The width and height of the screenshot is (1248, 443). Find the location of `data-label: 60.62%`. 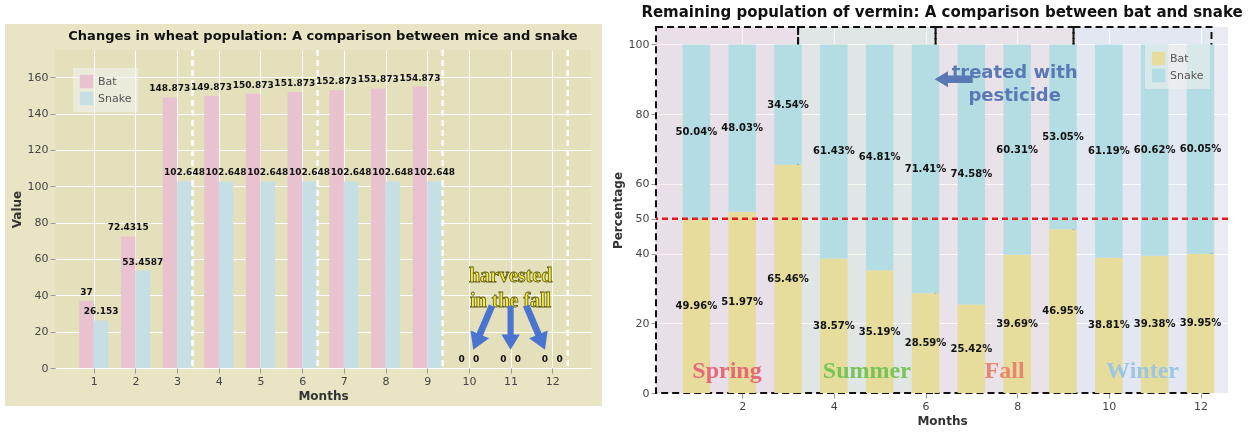

data-label: 60.62% is located at coordinates (1154, 150).